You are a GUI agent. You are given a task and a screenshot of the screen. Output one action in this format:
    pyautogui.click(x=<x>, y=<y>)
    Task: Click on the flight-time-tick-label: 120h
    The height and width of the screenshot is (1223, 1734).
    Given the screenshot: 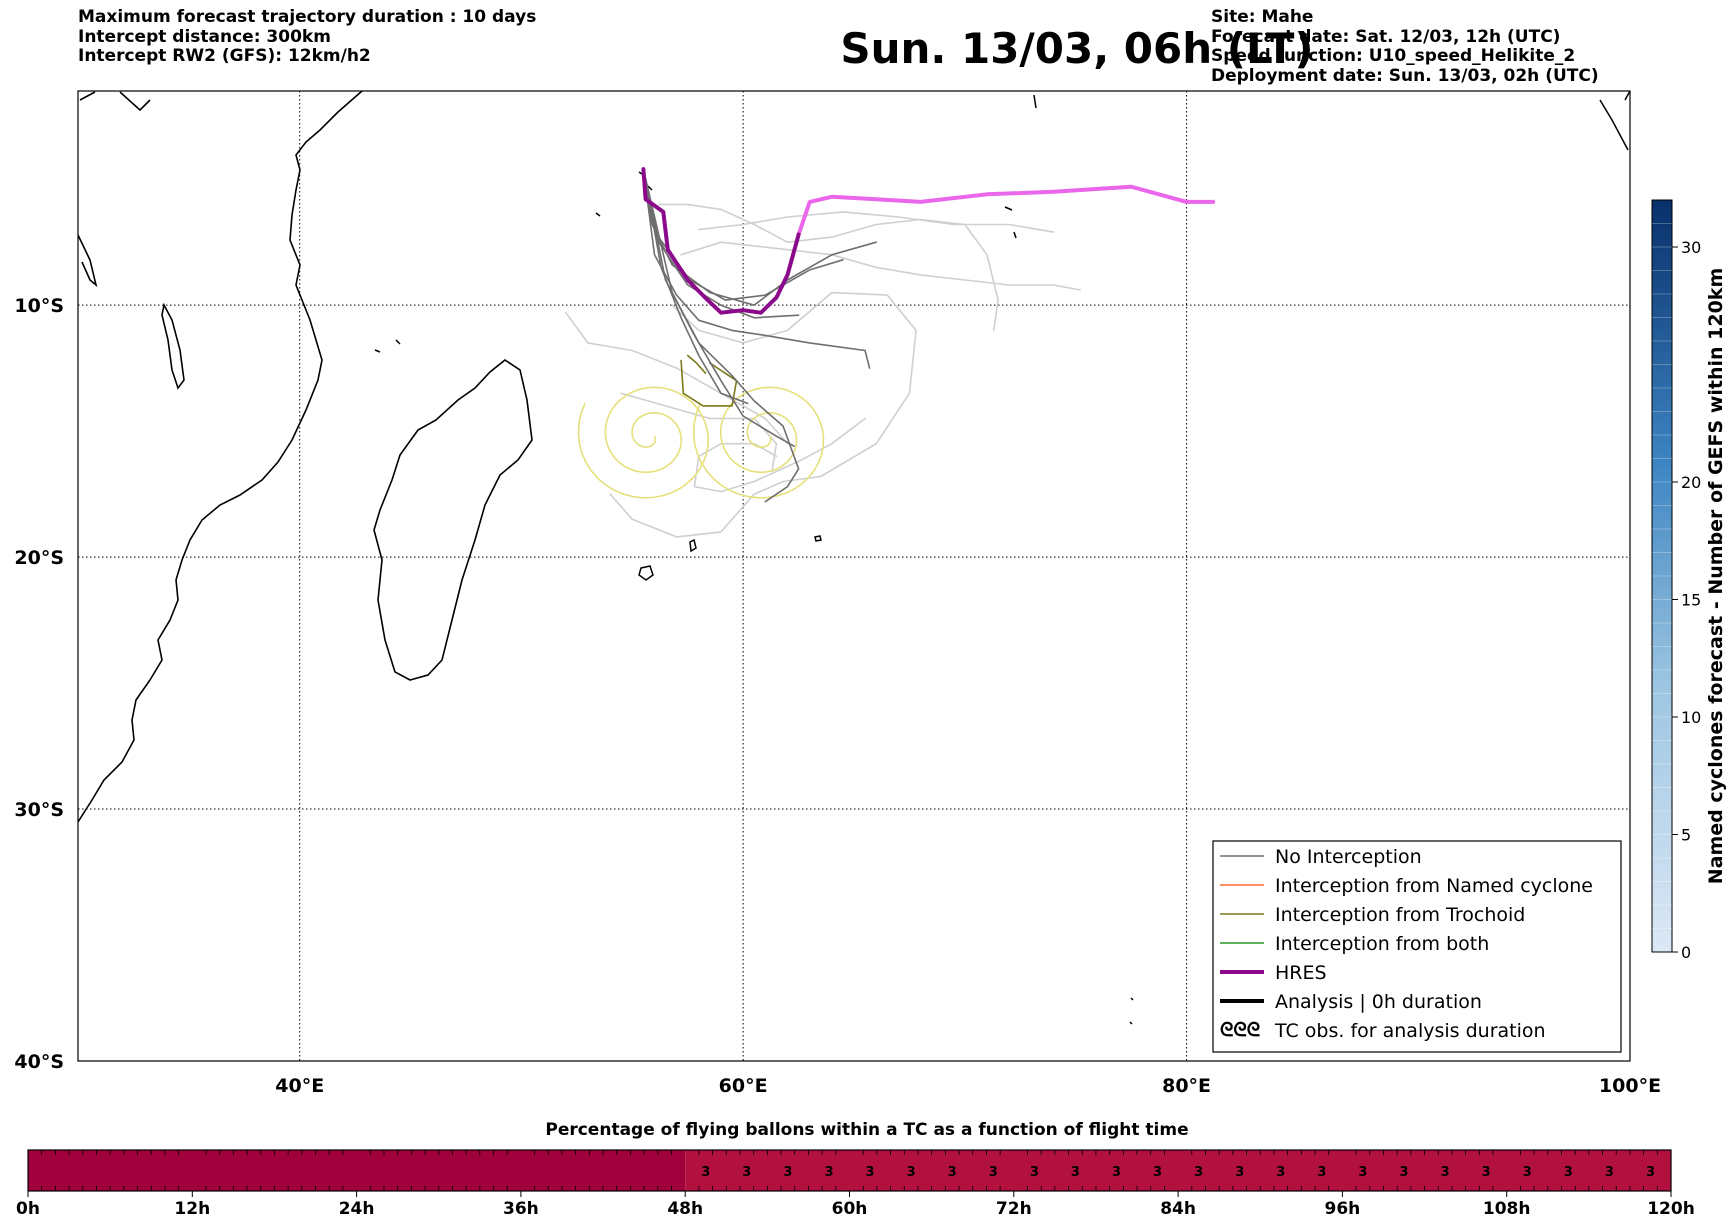 What is the action you would take?
    pyautogui.click(x=1671, y=1209)
    